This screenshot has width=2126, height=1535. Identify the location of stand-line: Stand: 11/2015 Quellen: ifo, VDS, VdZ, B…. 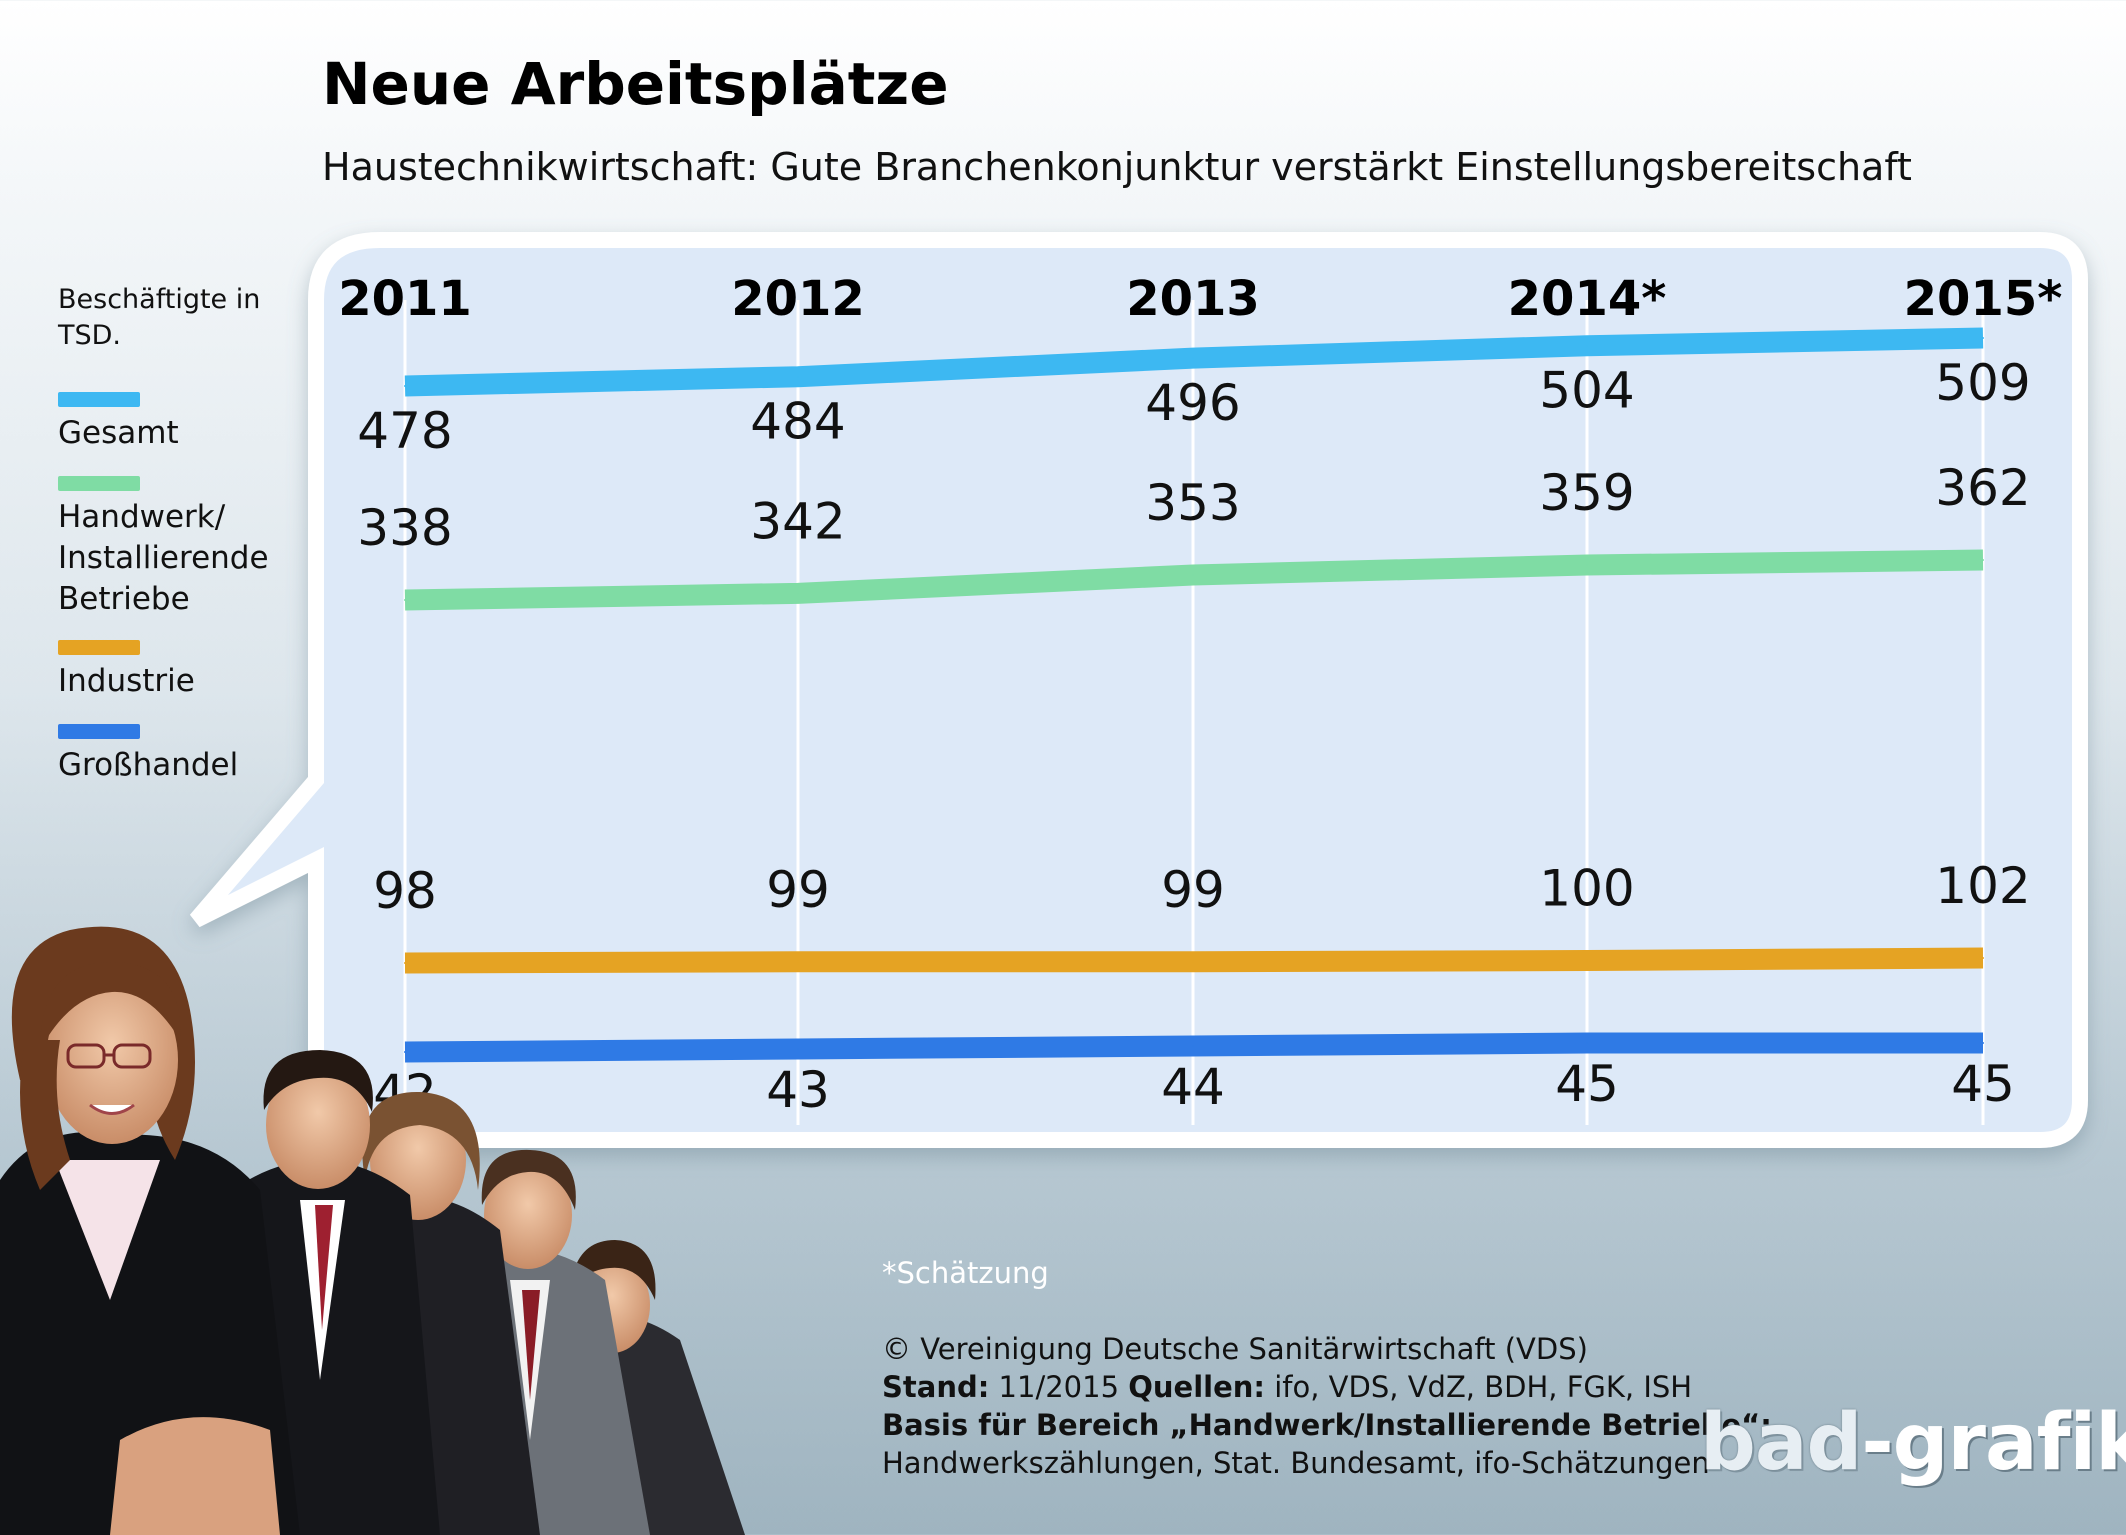
(1327, 1387).